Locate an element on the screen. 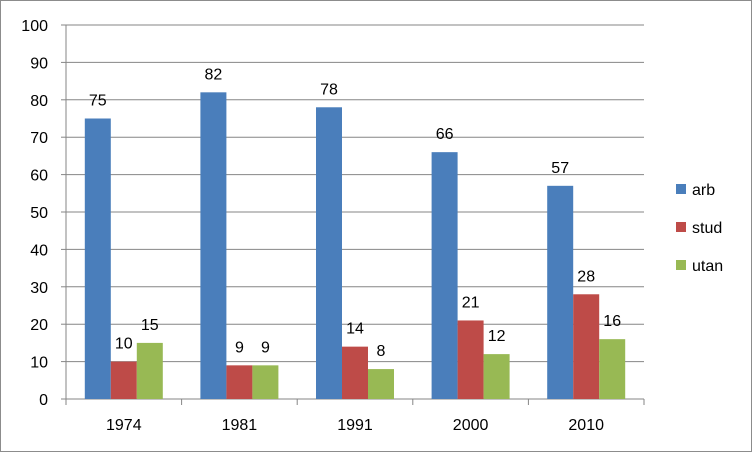 This screenshot has height=452, width=752. bar-stud-2010 is located at coordinates (586, 346).